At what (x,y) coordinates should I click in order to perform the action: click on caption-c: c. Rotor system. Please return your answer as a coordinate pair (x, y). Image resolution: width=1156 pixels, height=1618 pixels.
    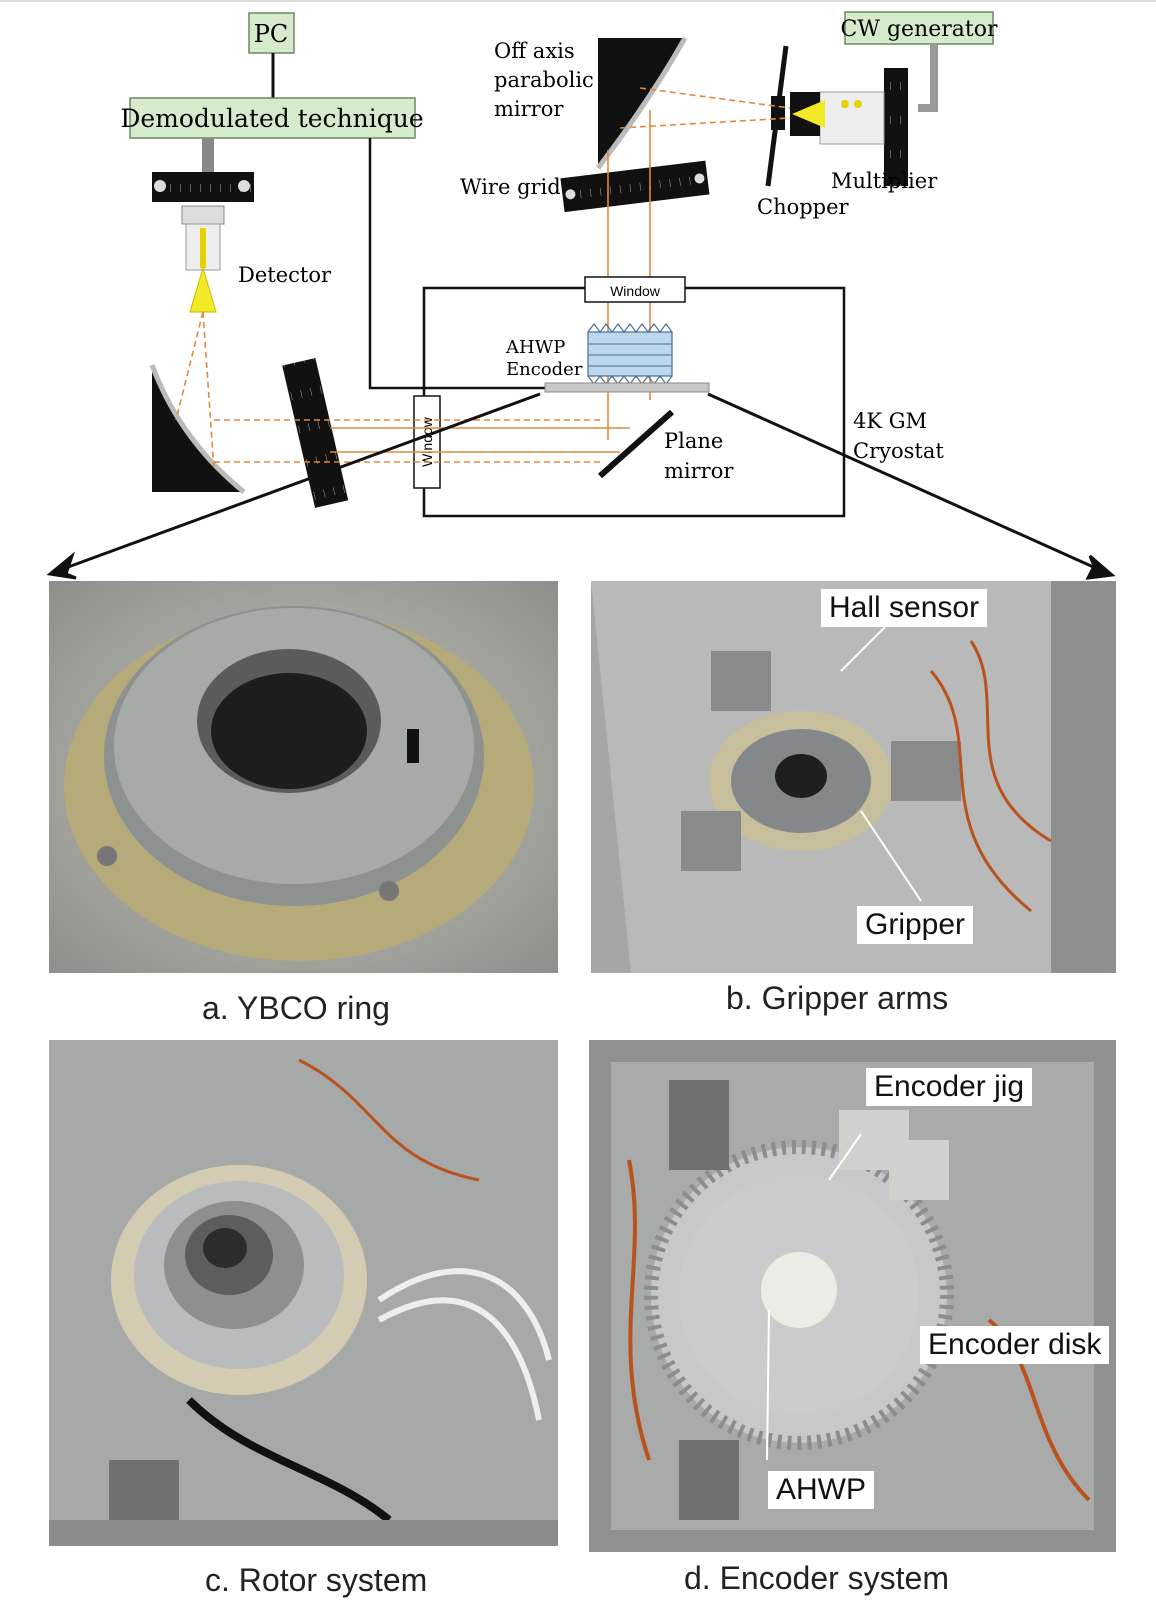
    Looking at the image, I should click on (316, 1580).